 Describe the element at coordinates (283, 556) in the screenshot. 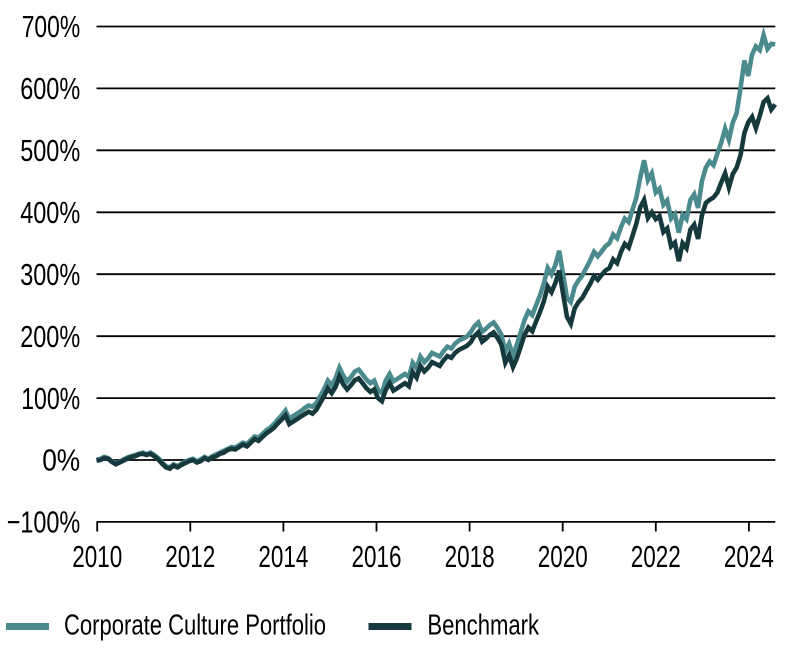

I see `svg-text: 2014` at that location.